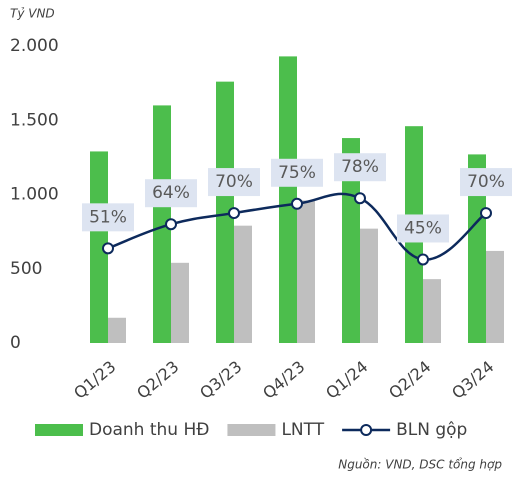 Image resolution: width=514 pixels, height=481 pixels. What do you see at coordinates (34, 46) in the screenshot?
I see `y-tick-label: 2.000` at bounding box center [34, 46].